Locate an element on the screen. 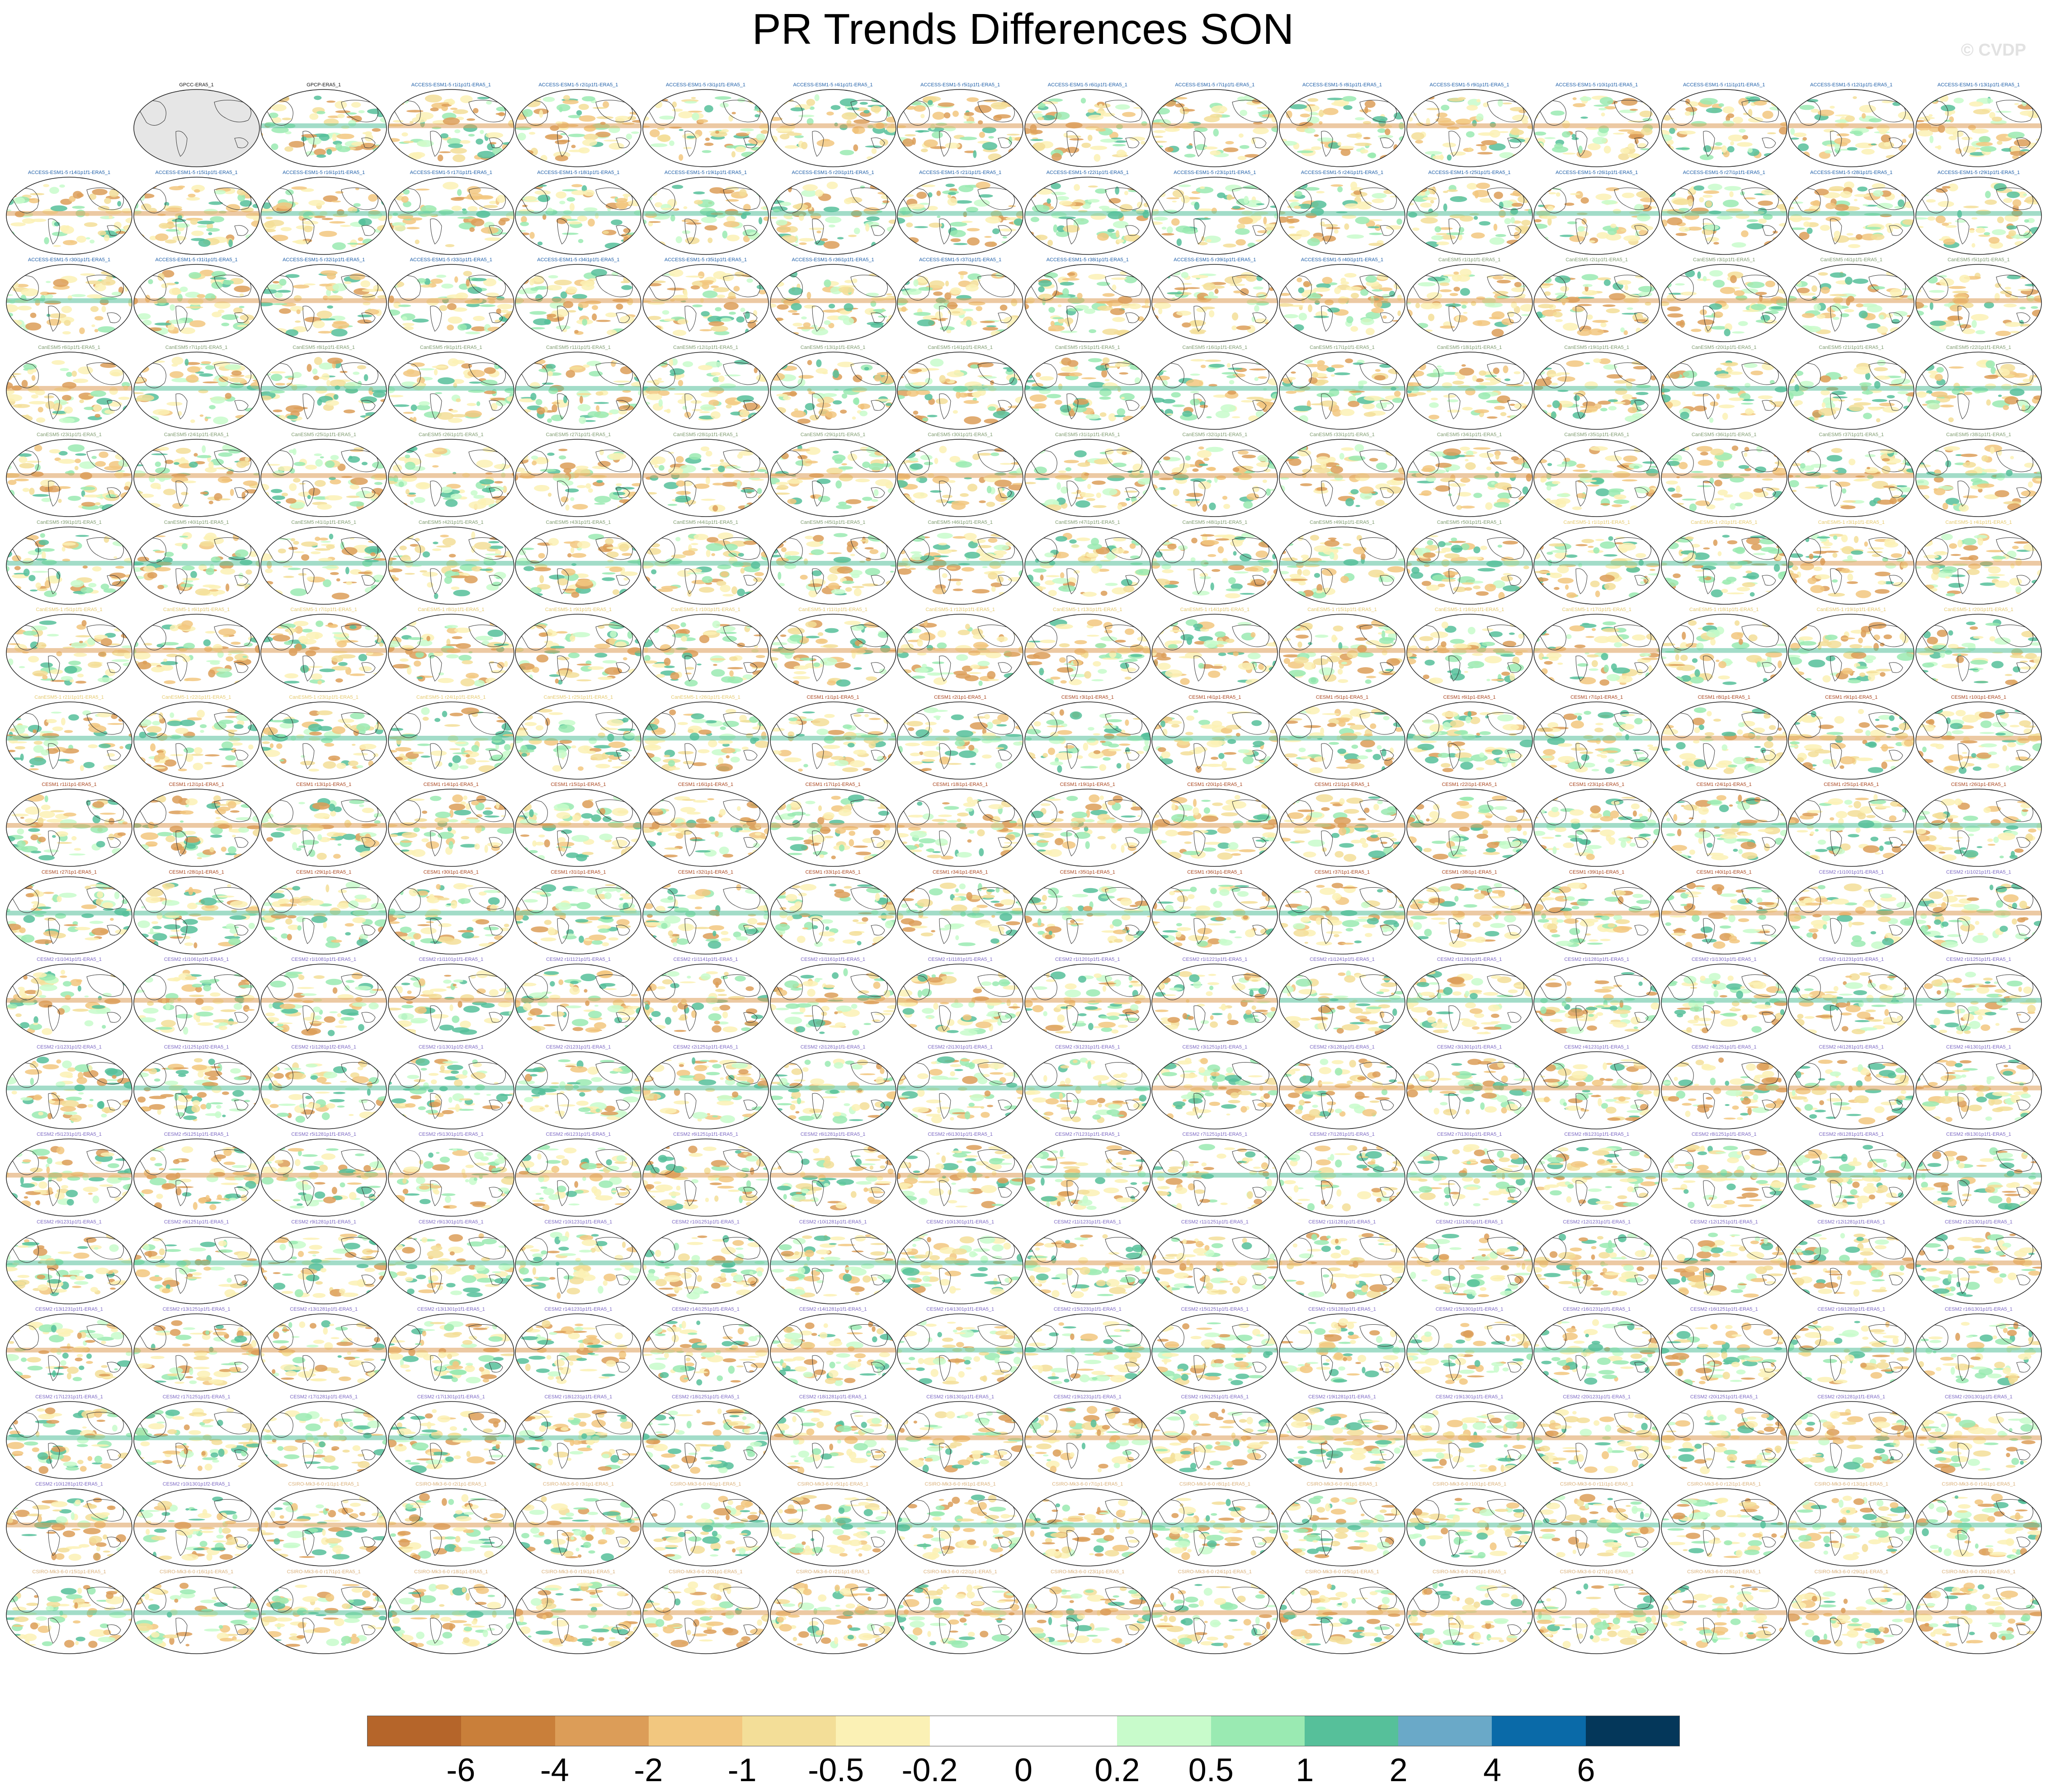 This screenshot has width=2046, height=1792. map-panel: CSIRO-Mk3-6-0 r3i1p1-ERA5_1 is located at coordinates (578, 1525).